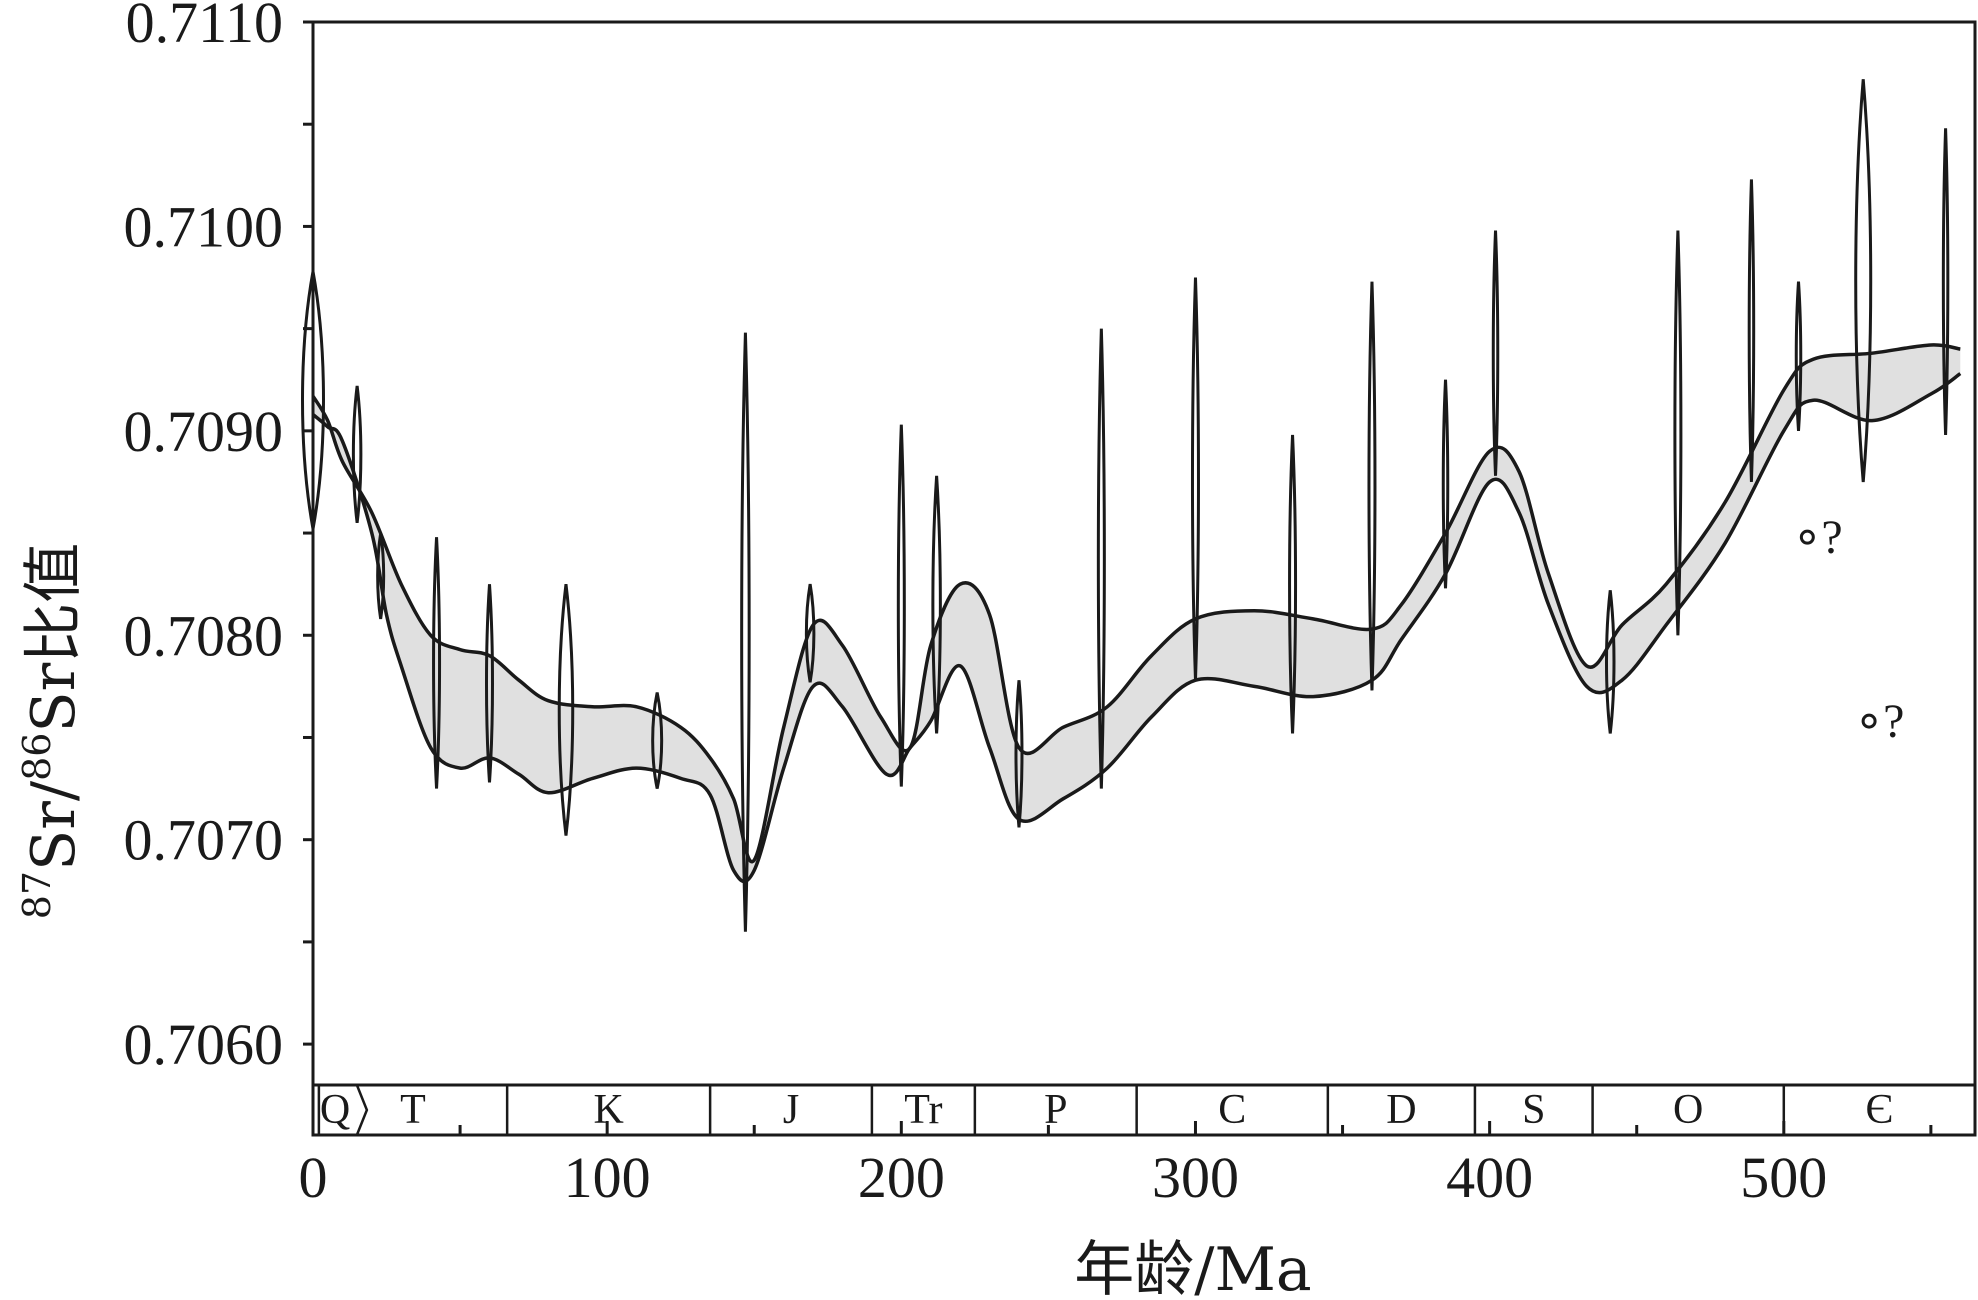 The height and width of the screenshot is (1300, 1978). I want to click on y-axis-title-sup1: 87, so click(37, 895).